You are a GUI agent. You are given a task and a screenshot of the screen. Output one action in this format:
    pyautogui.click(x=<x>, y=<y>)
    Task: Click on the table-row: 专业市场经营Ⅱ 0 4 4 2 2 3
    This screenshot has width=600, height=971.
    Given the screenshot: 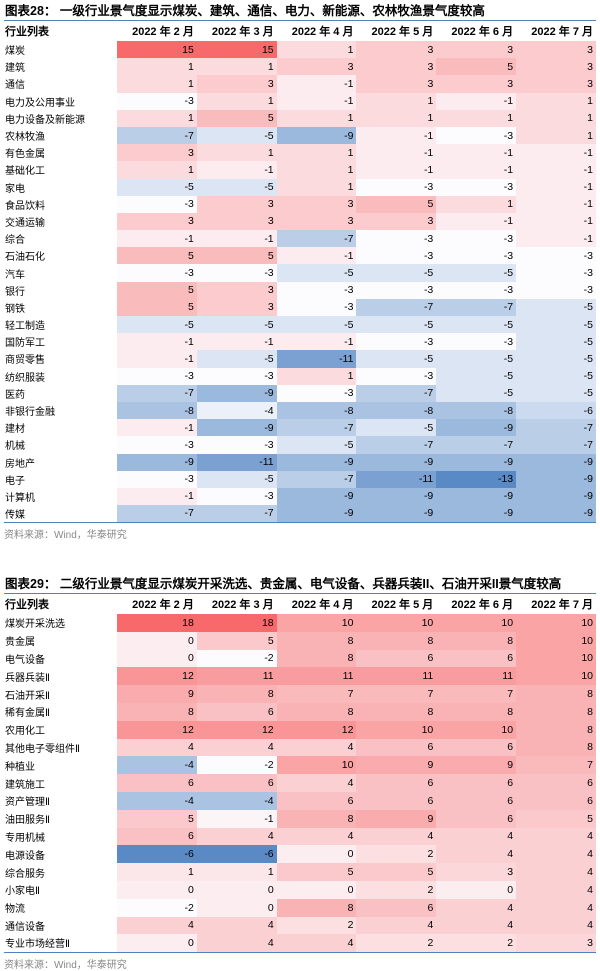 What is the action you would take?
    pyautogui.click(x=300, y=943)
    